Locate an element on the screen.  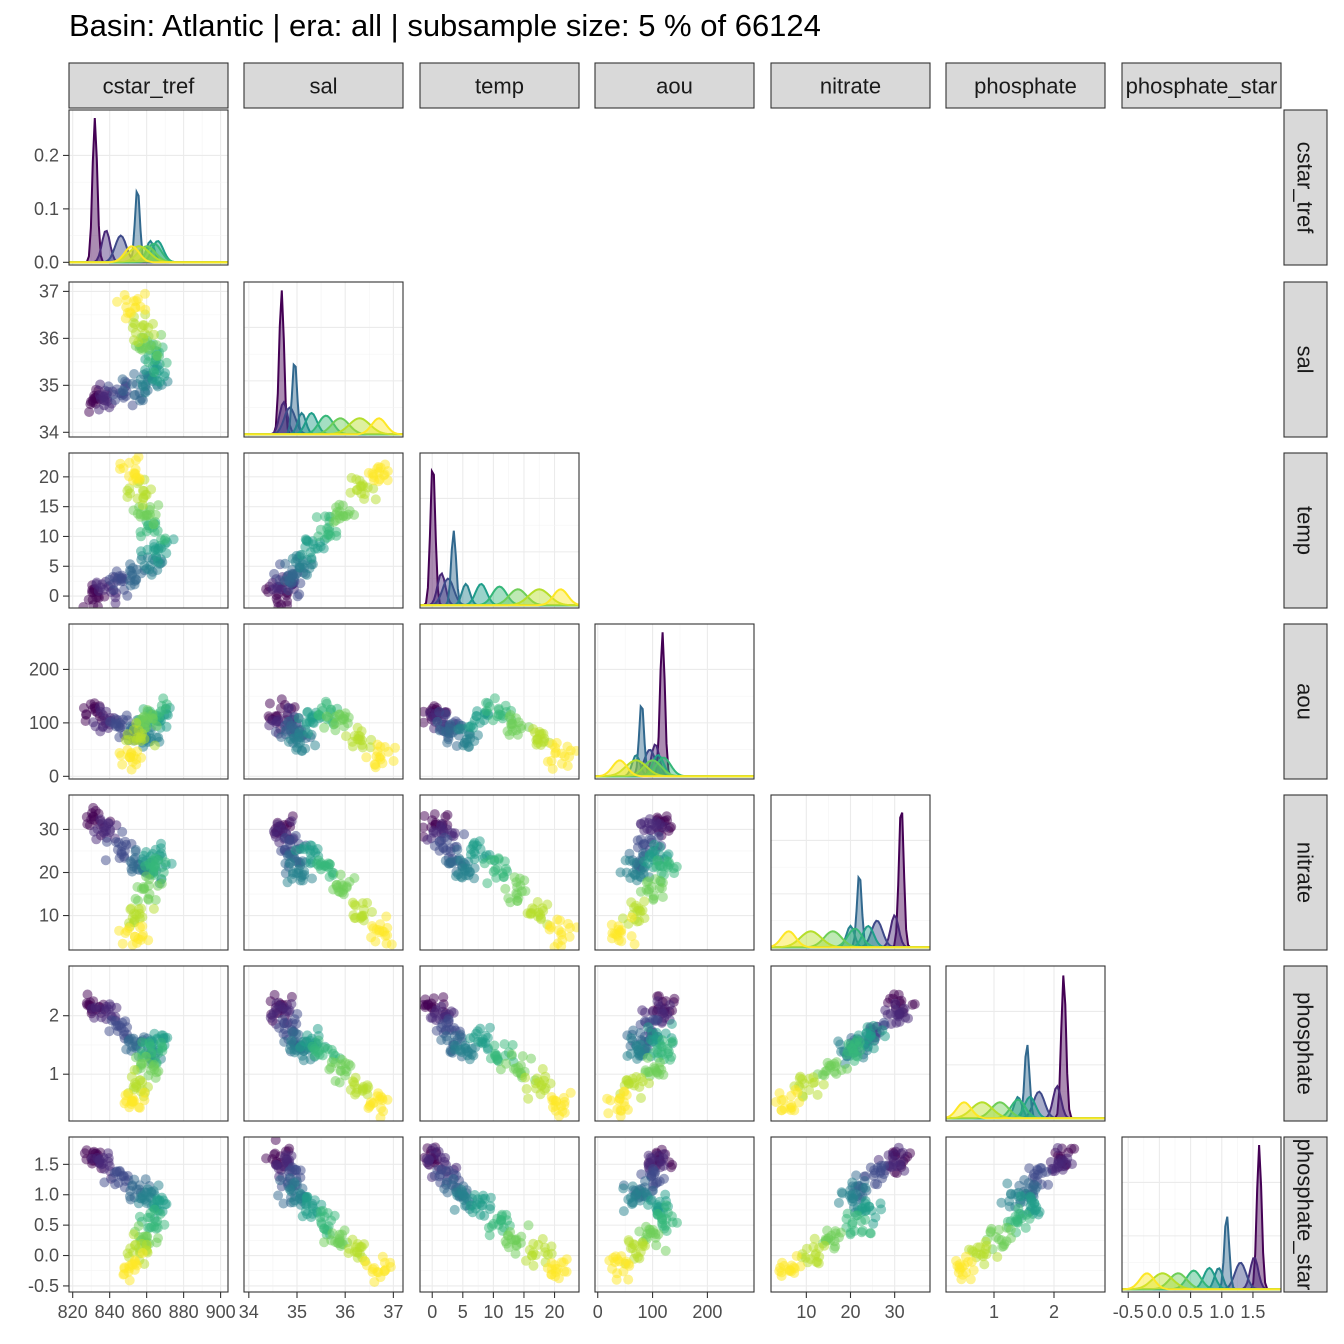
x-tick-label: 900 is located at coordinates (221, 1312).